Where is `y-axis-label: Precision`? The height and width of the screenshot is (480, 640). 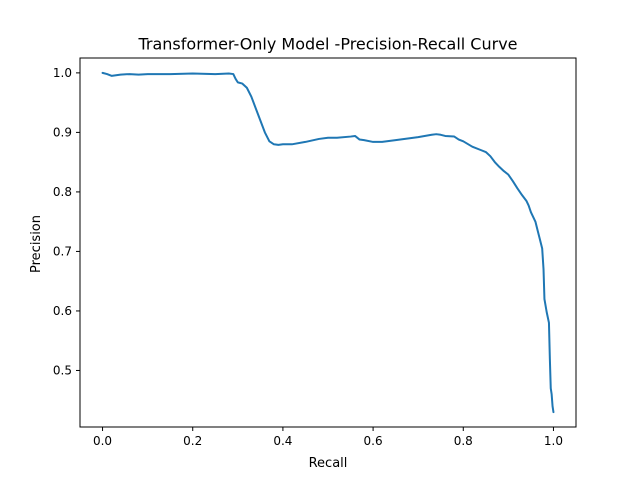
y-axis-label: Precision is located at coordinates (36, 244).